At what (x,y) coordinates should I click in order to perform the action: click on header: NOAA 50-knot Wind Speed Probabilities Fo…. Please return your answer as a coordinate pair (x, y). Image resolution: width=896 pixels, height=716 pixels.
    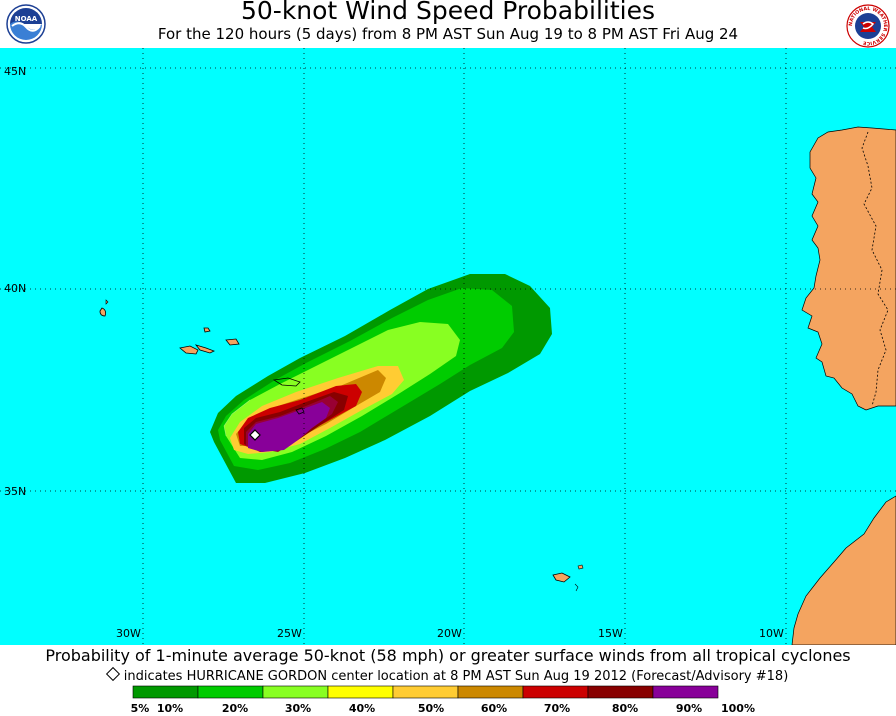
    Looking at the image, I should click on (448, 24).